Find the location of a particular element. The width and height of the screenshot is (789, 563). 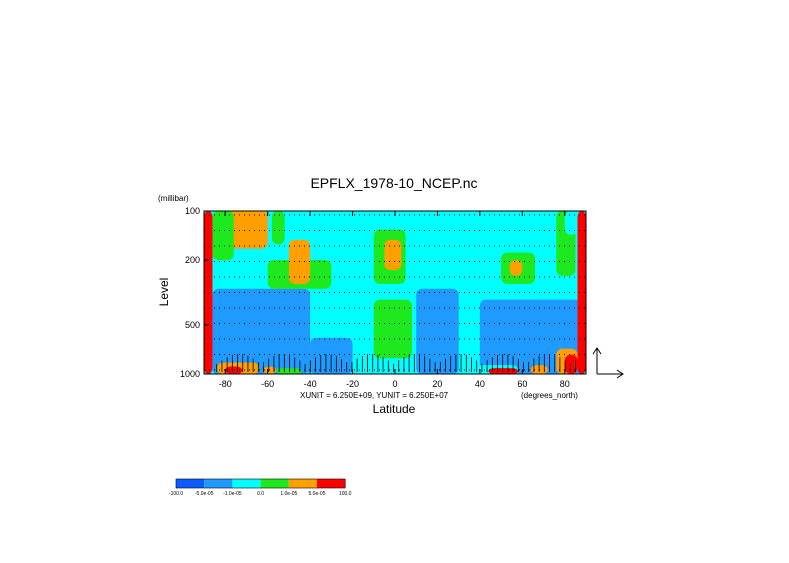

y-tick-label-1: 200 is located at coordinates (192, 260).